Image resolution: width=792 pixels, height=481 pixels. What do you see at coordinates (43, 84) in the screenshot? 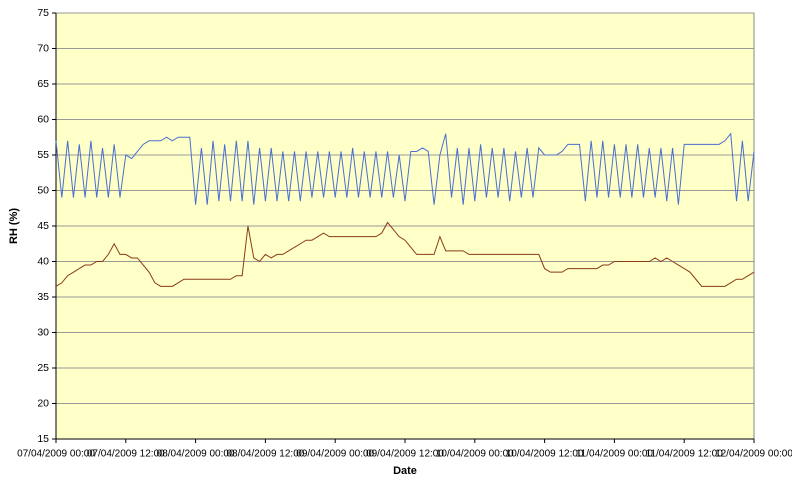
I see `y-tick-label: 65` at bounding box center [43, 84].